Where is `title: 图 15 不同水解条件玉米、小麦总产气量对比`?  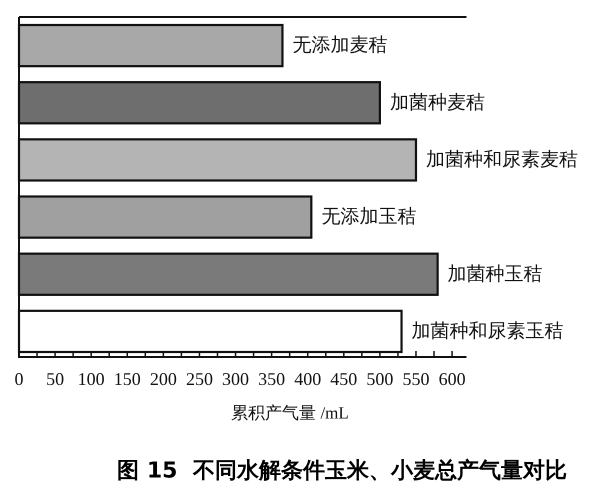
title: 图 15 不同水解条件玉米、小麦总产气量对比 is located at coordinates (342, 471).